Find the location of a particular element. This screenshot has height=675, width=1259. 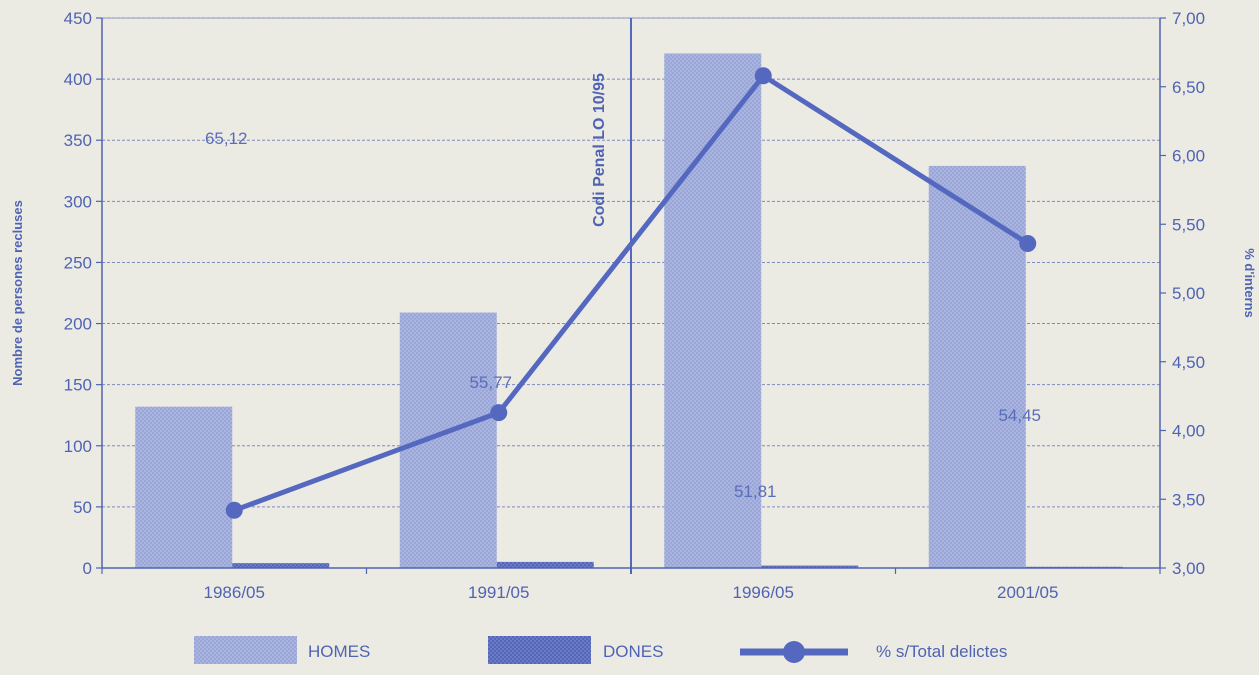

y2-tick-label: 4,00 is located at coordinates (1188, 431).